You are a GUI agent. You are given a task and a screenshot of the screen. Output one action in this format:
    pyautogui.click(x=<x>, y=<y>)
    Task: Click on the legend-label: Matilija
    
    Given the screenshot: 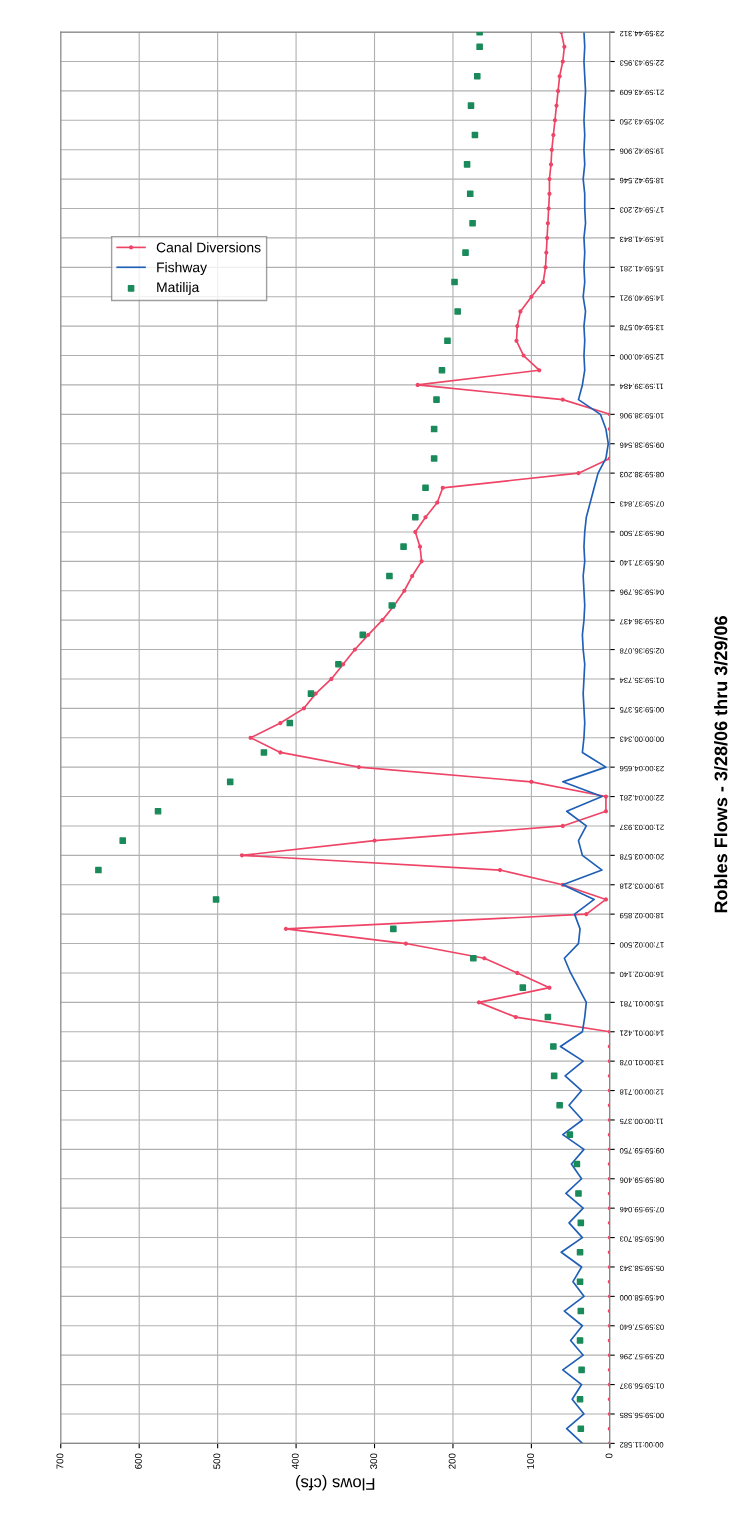 What is the action you would take?
    pyautogui.click(x=178, y=288)
    